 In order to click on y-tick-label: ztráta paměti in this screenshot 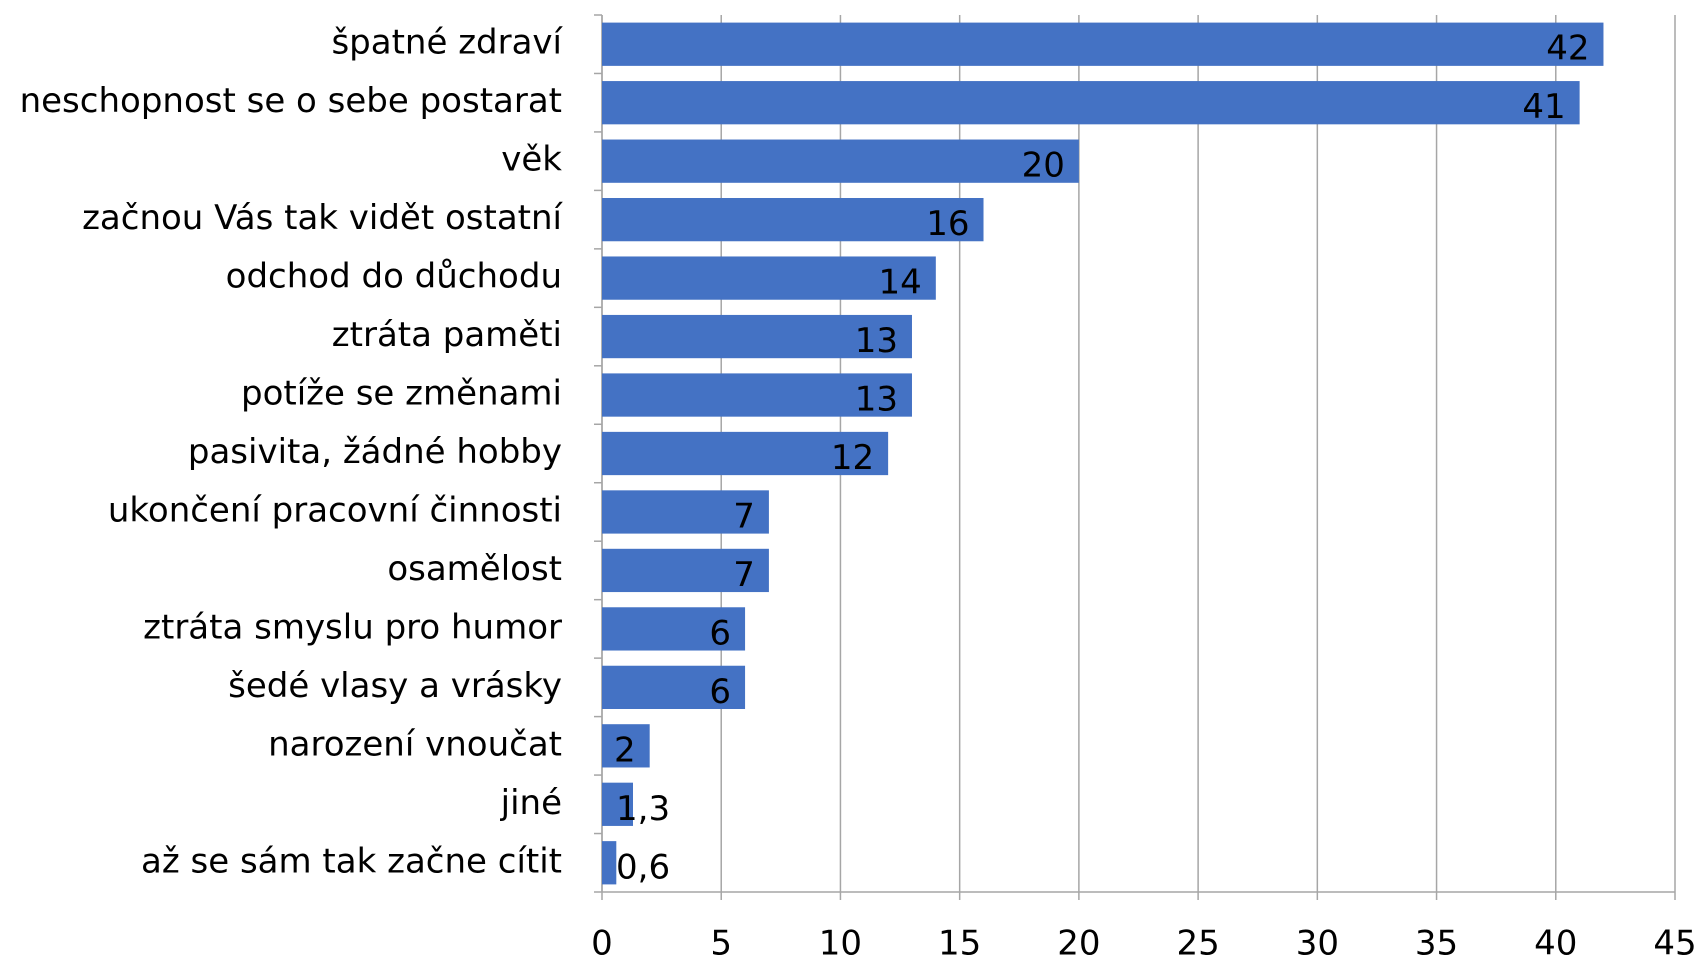, I will do `click(447, 335)`.